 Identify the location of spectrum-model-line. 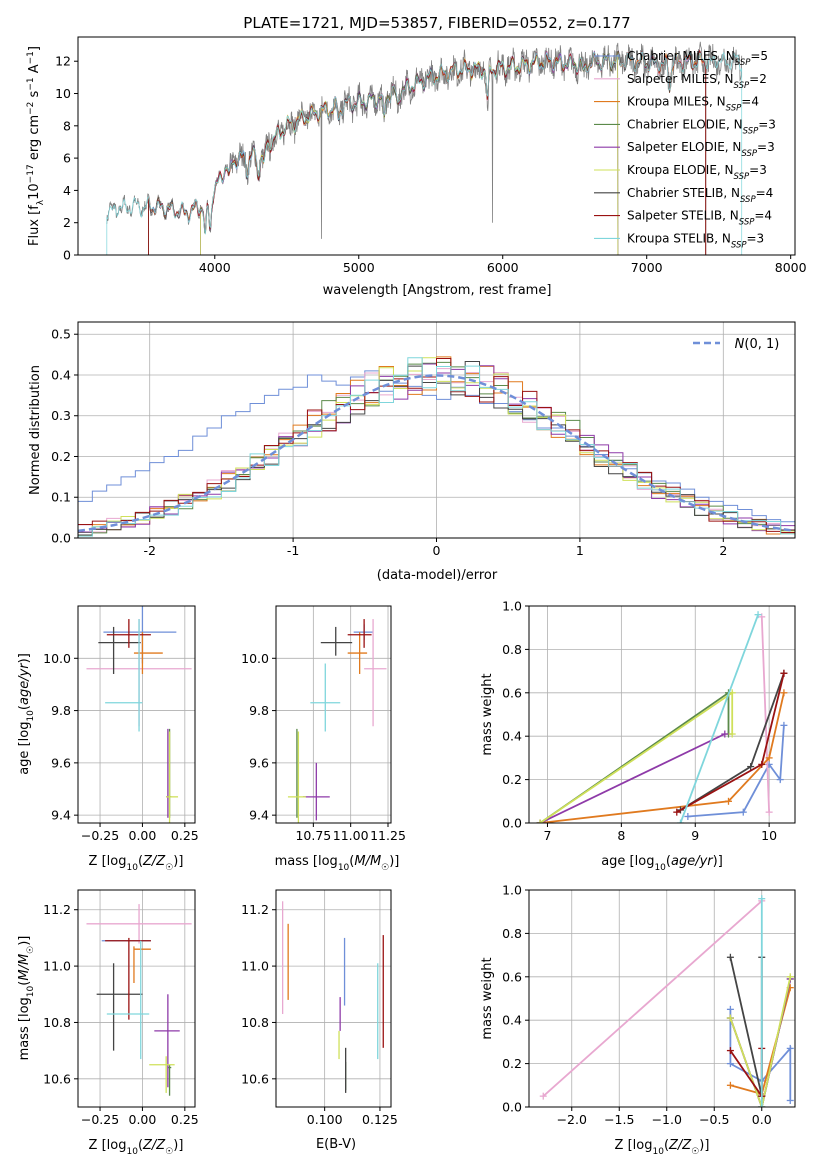
(424, 153).